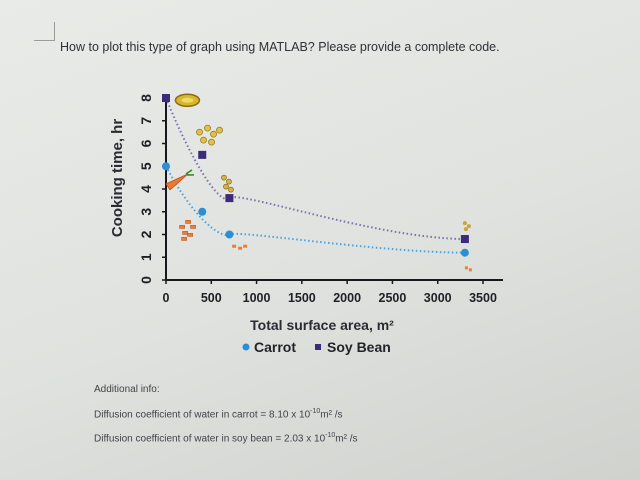 The width and height of the screenshot is (640, 480). Describe the element at coordinates (44, 31) in the screenshot. I see `corner-marker` at that location.